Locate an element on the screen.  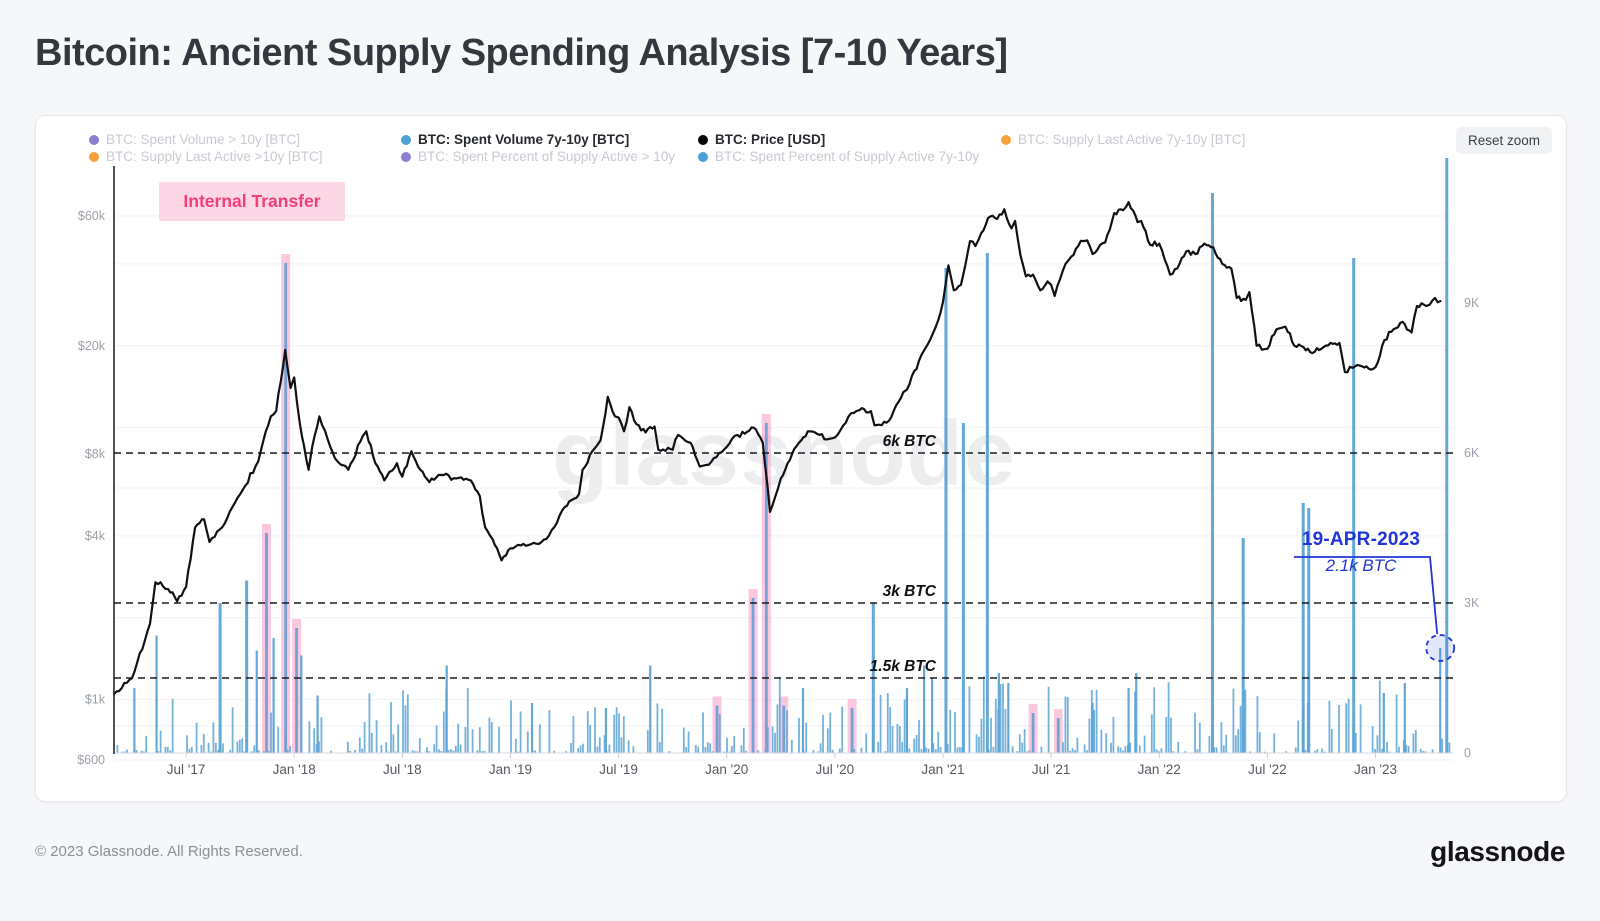
x-axis-label: Jan '21 is located at coordinates (942, 769).